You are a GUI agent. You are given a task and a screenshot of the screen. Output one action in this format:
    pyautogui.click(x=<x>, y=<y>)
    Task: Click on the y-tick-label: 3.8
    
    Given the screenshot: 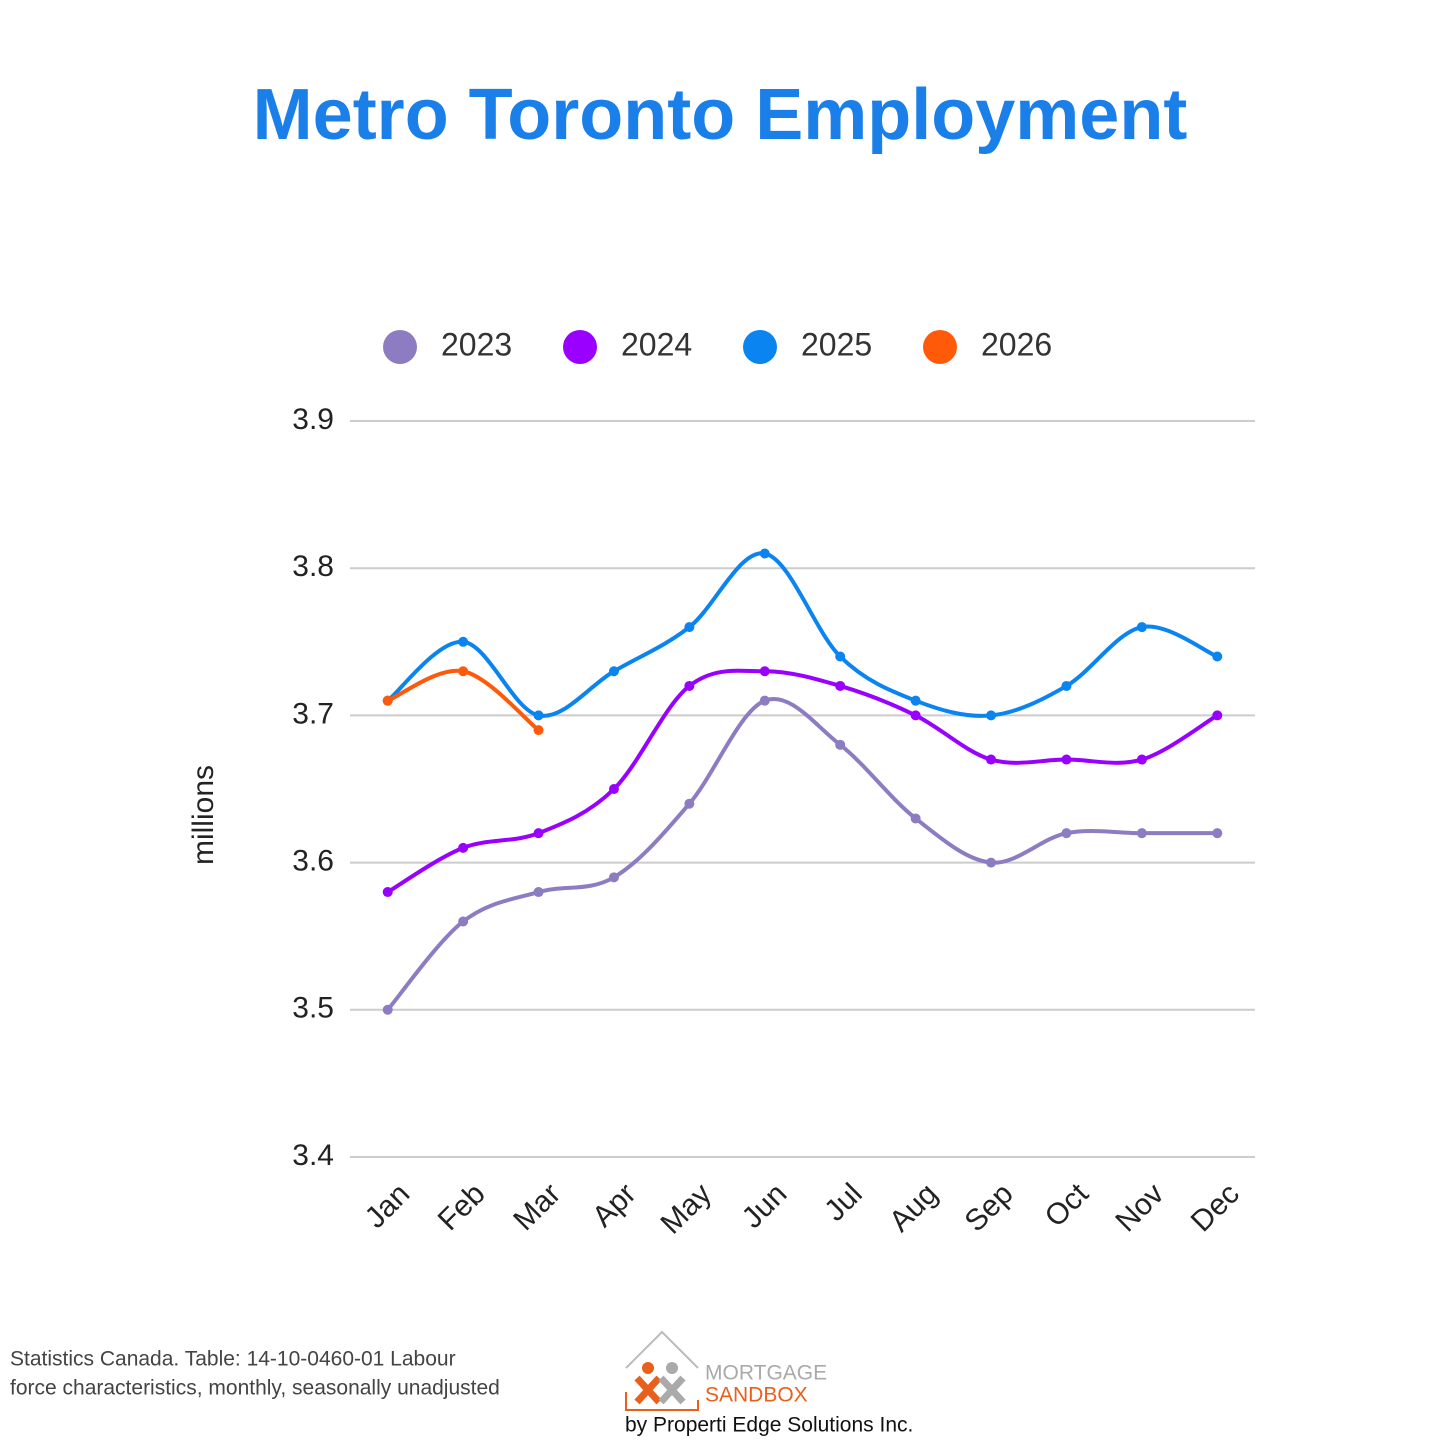 What is the action you would take?
    pyautogui.click(x=313, y=566)
    